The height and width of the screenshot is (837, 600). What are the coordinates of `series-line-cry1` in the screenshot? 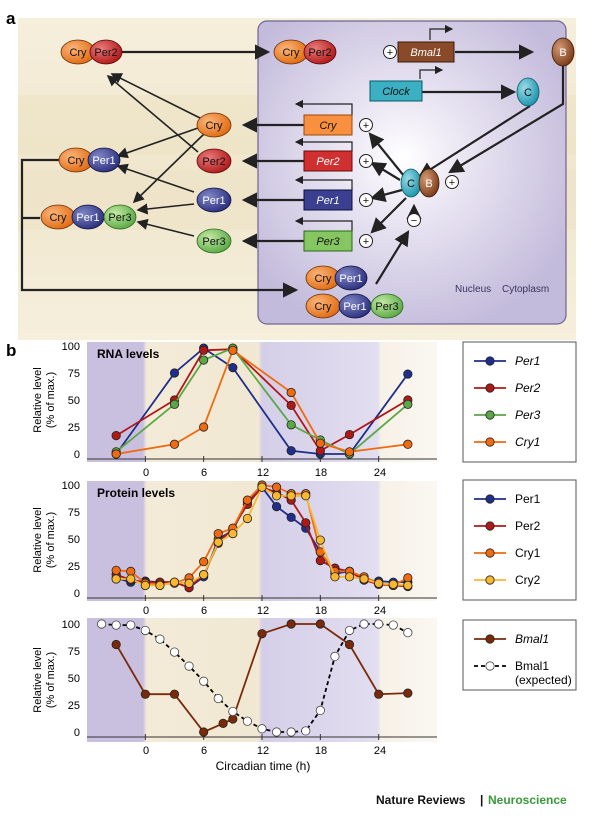 It's located at (262, 401).